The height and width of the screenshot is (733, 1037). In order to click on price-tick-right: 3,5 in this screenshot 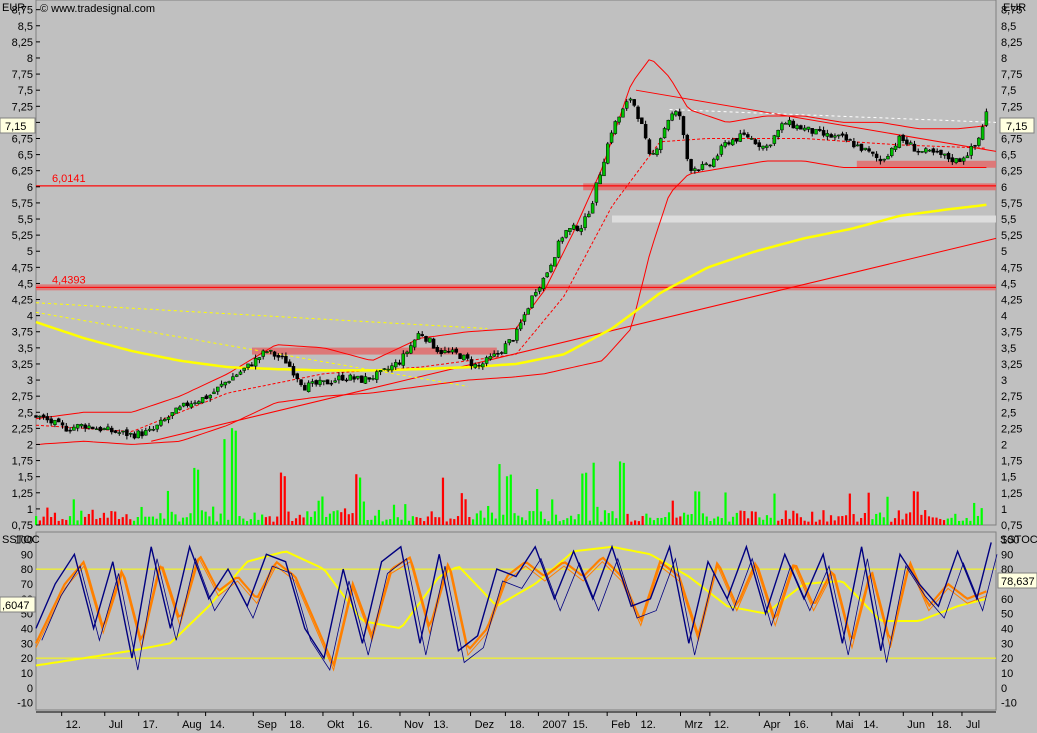, I will do `click(1008, 349)`.